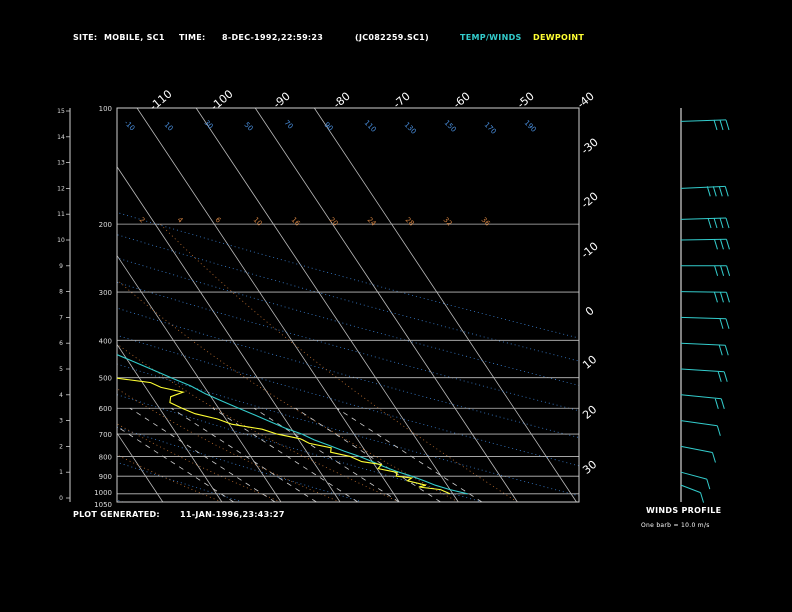 The width and height of the screenshot is (792, 612). Describe the element at coordinates (105, 477) in the screenshot. I see `pressure-tick-label: 900` at that location.